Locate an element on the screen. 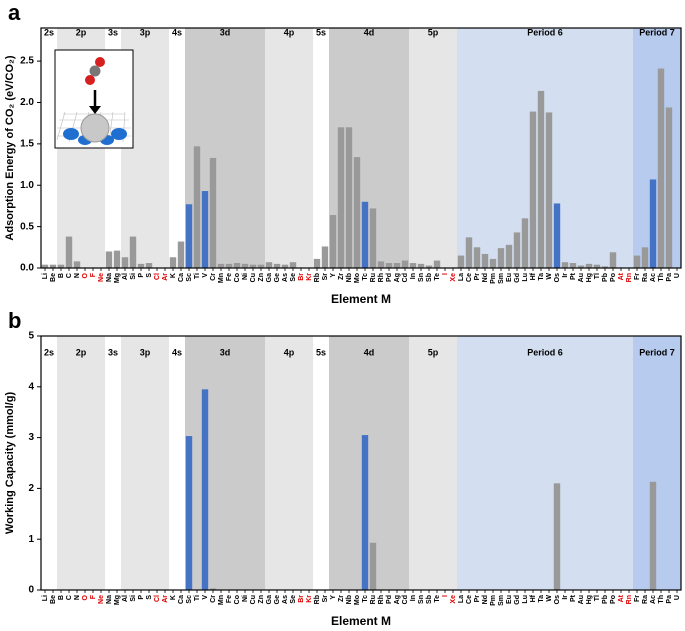 The image size is (685, 631). x-tick-label: Mg is located at coordinates (117, 278).